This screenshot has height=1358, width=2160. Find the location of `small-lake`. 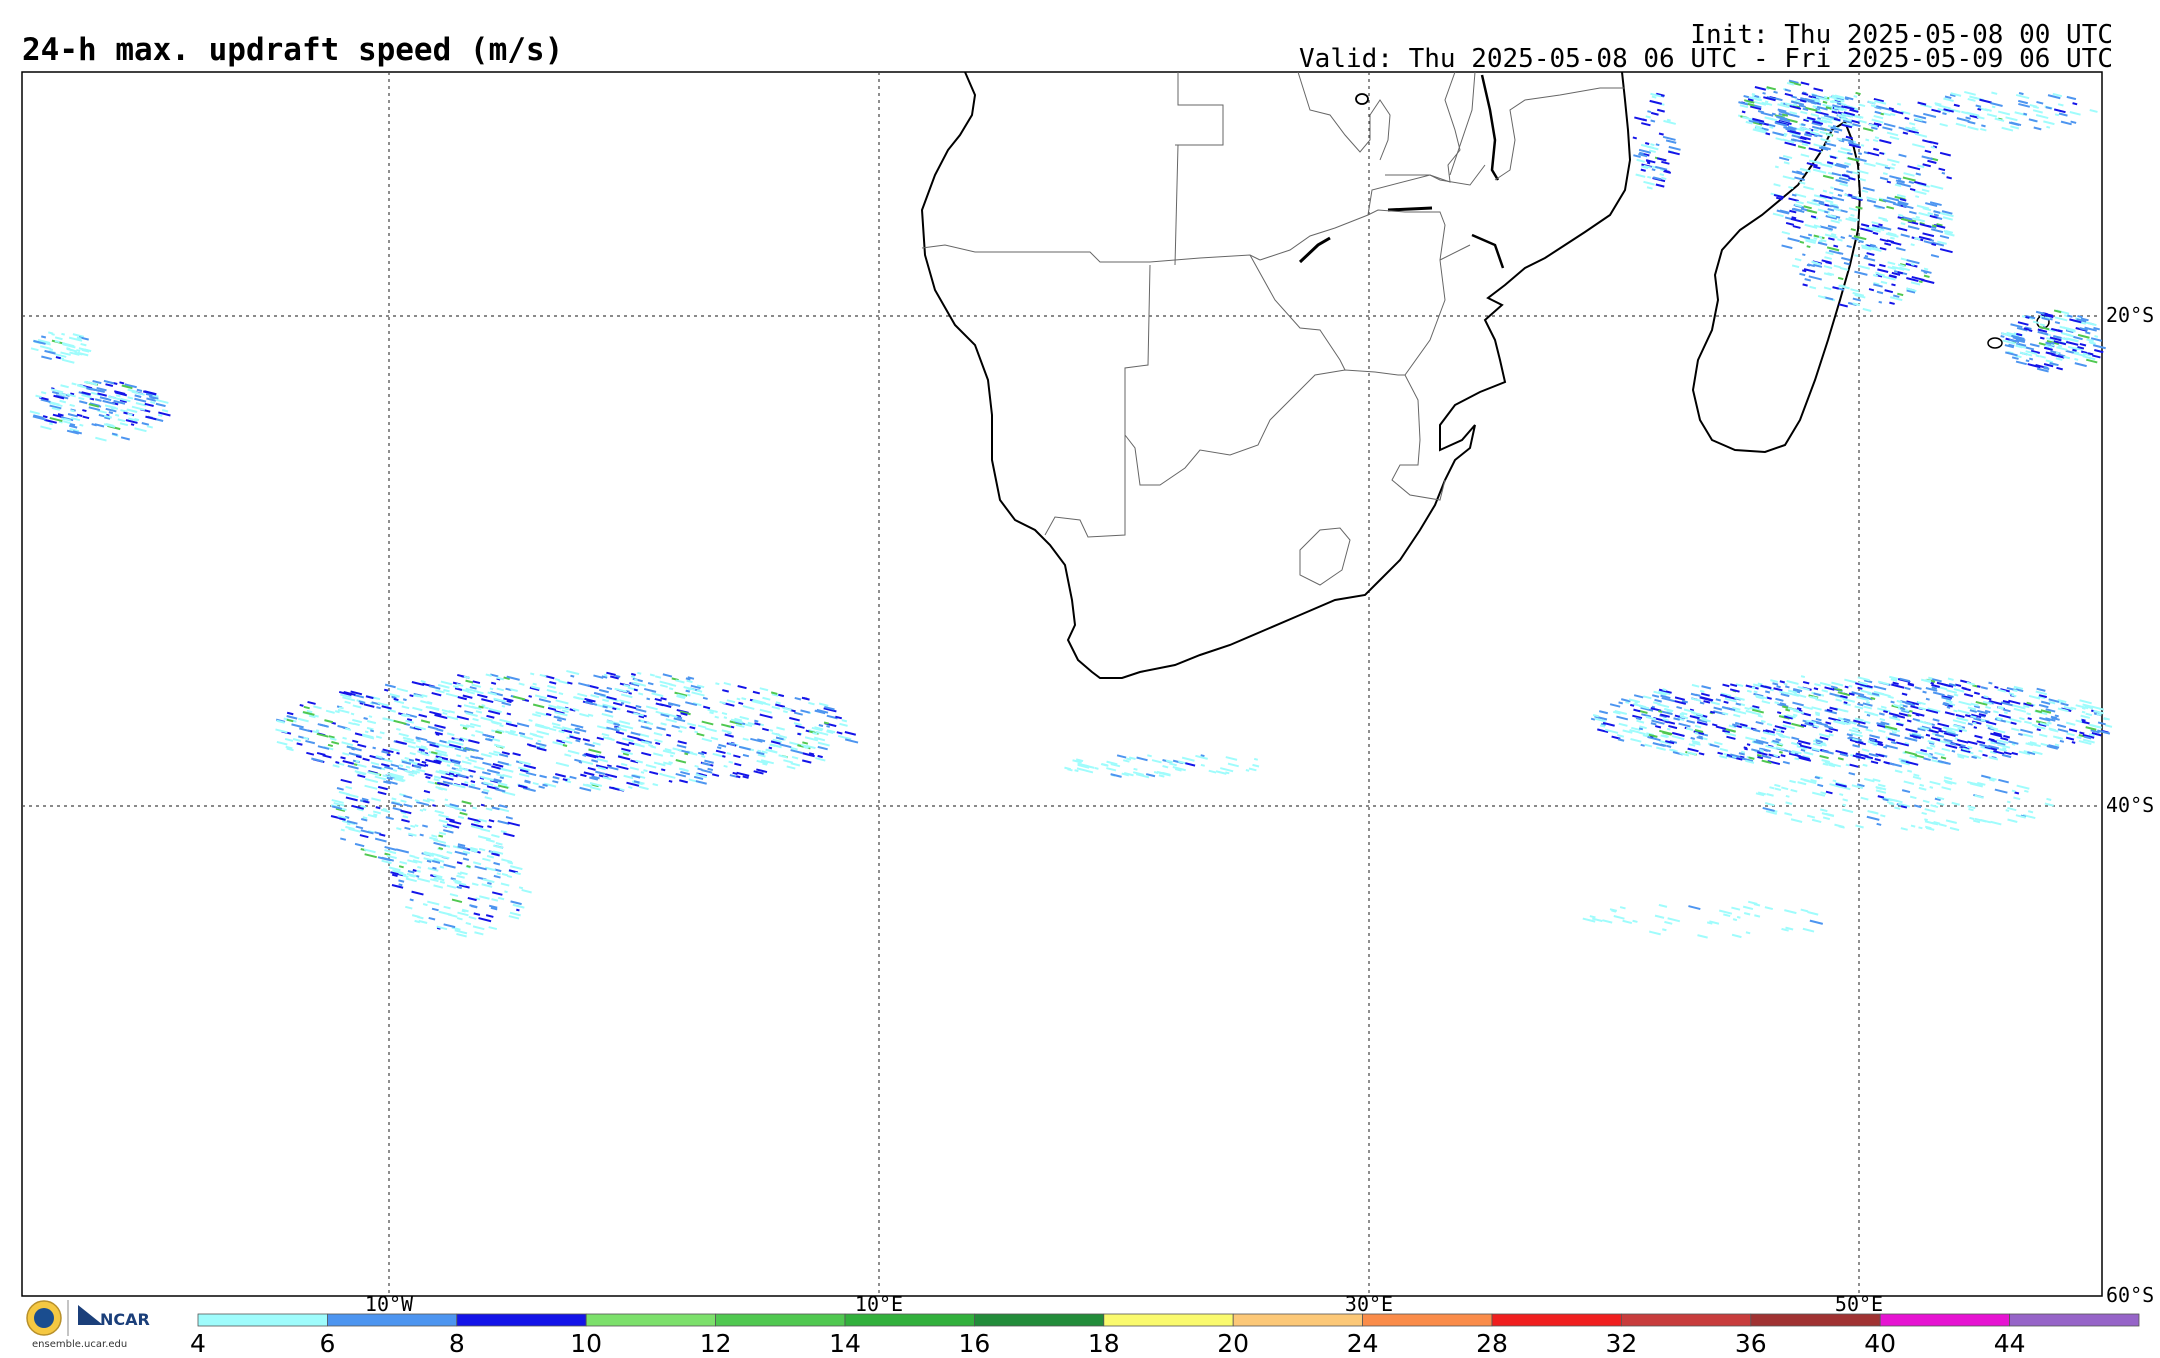

small-lake is located at coordinates (1362, 99).